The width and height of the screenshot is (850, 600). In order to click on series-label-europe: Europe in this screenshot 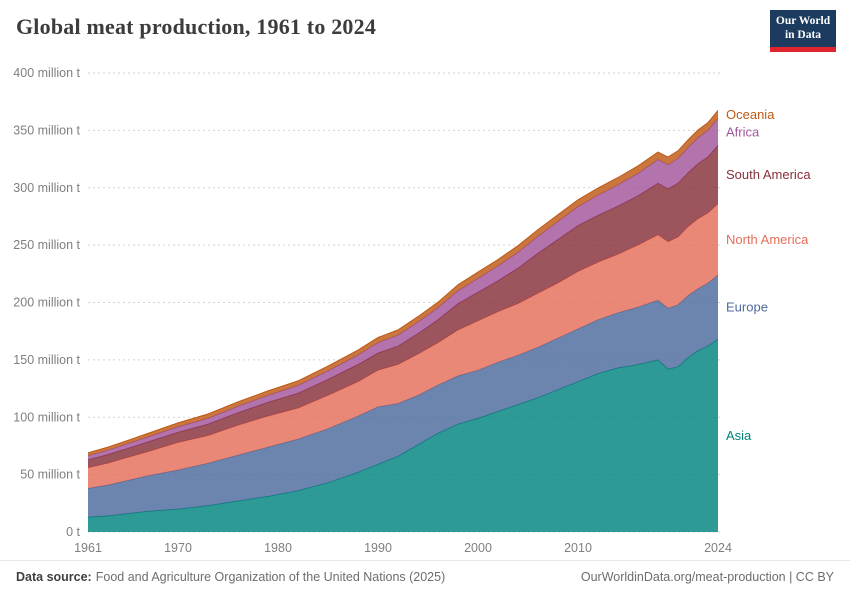, I will do `click(747, 307)`.